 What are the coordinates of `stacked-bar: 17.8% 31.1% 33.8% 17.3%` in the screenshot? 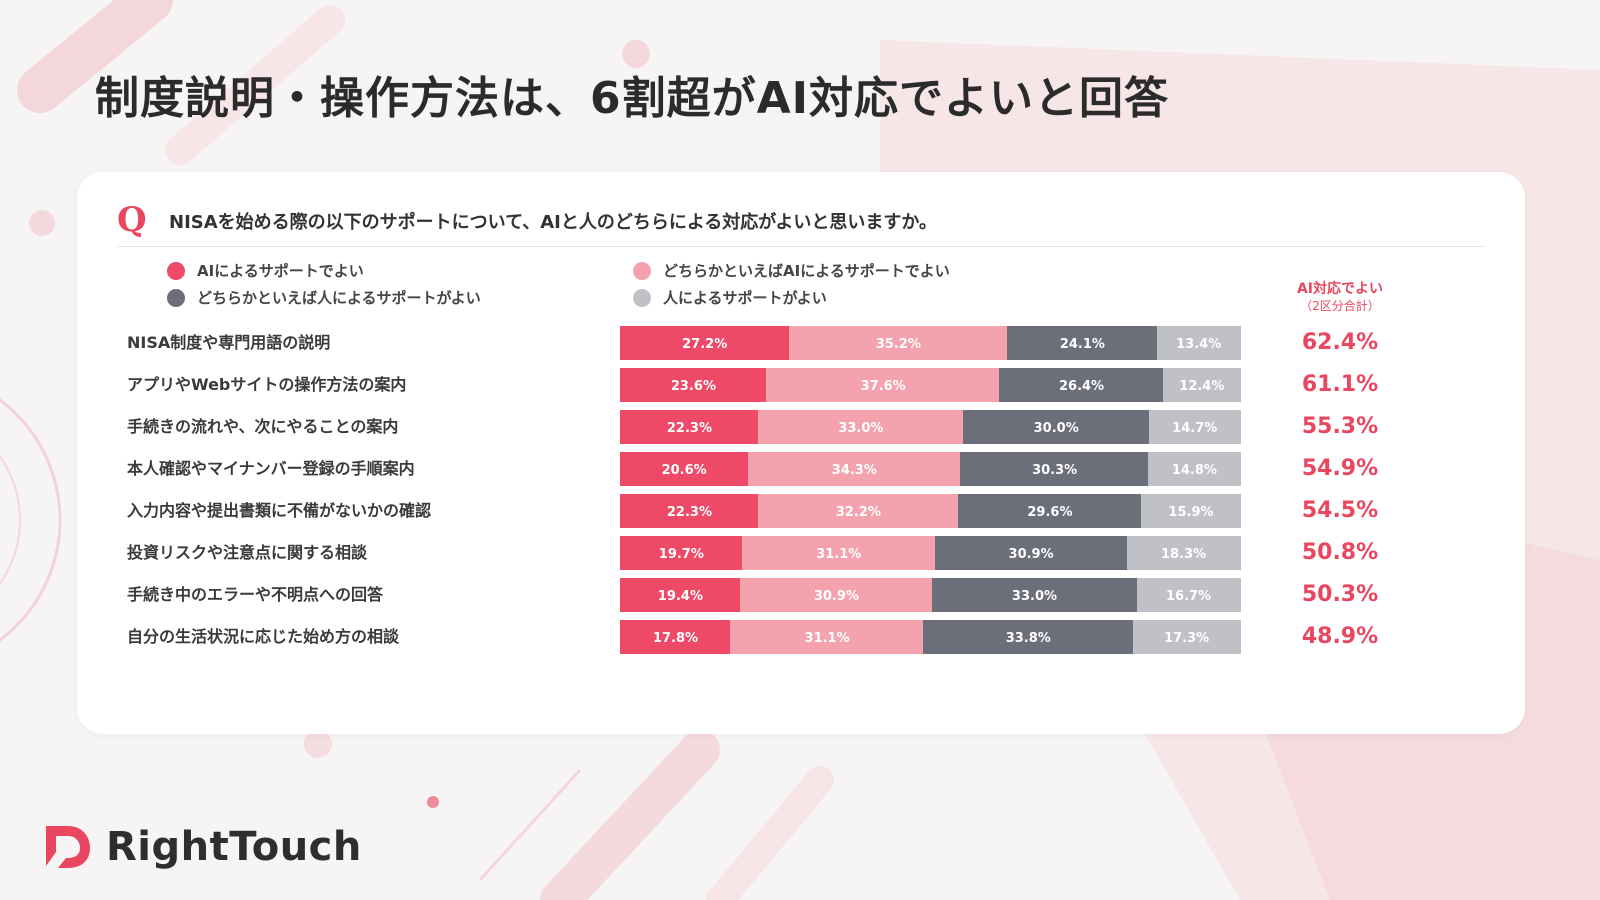 It's located at (930, 637).